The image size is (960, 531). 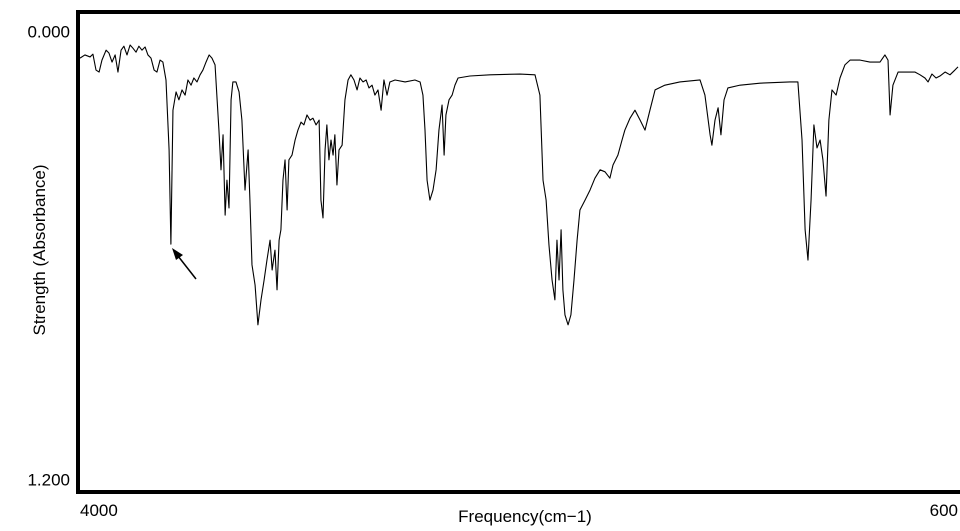 I want to click on x-tick-label: 600, so click(x=944, y=510).